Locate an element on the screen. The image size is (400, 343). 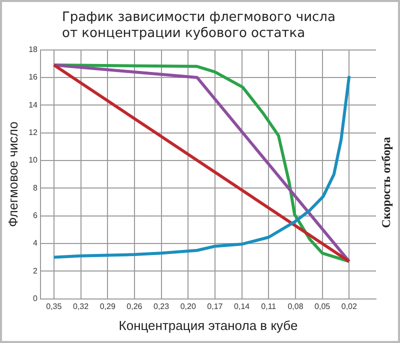
y-tick-label: 0 is located at coordinates (35, 299).